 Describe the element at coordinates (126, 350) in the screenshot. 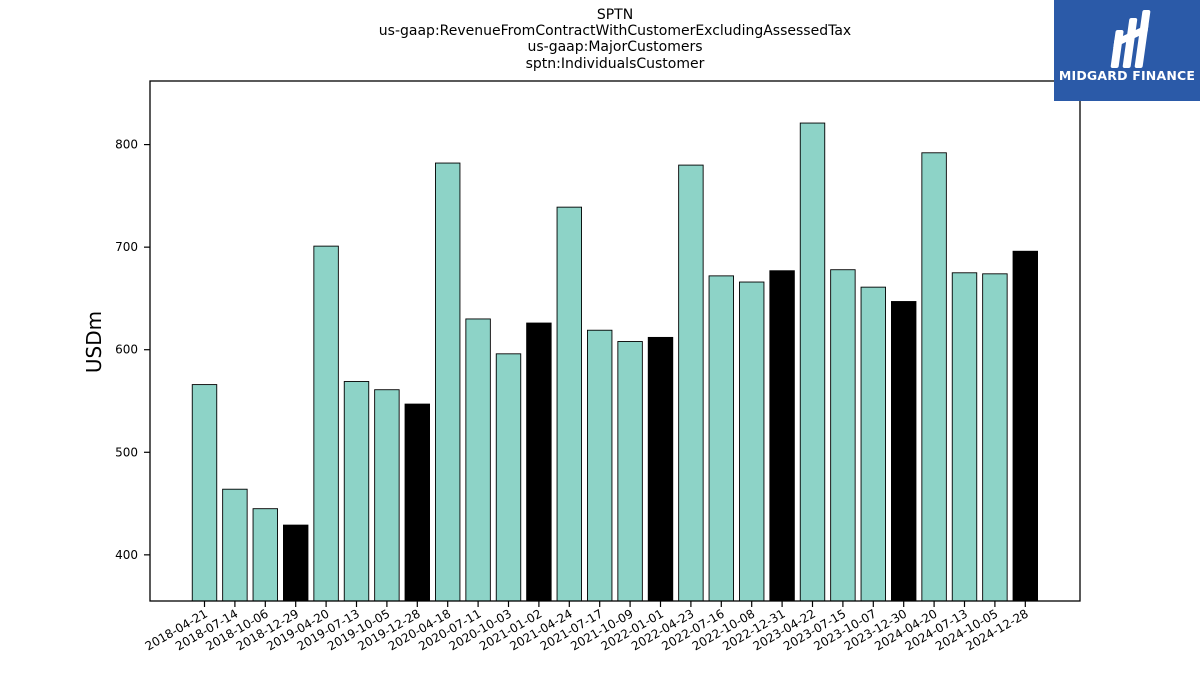

I see `y-tick-label-600: 600` at that location.